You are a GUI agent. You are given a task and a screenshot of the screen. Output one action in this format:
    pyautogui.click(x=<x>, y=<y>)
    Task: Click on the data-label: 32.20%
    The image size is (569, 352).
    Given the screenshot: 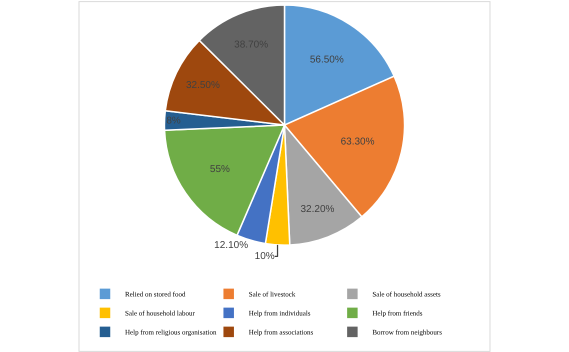 What is the action you would take?
    pyautogui.click(x=317, y=210)
    